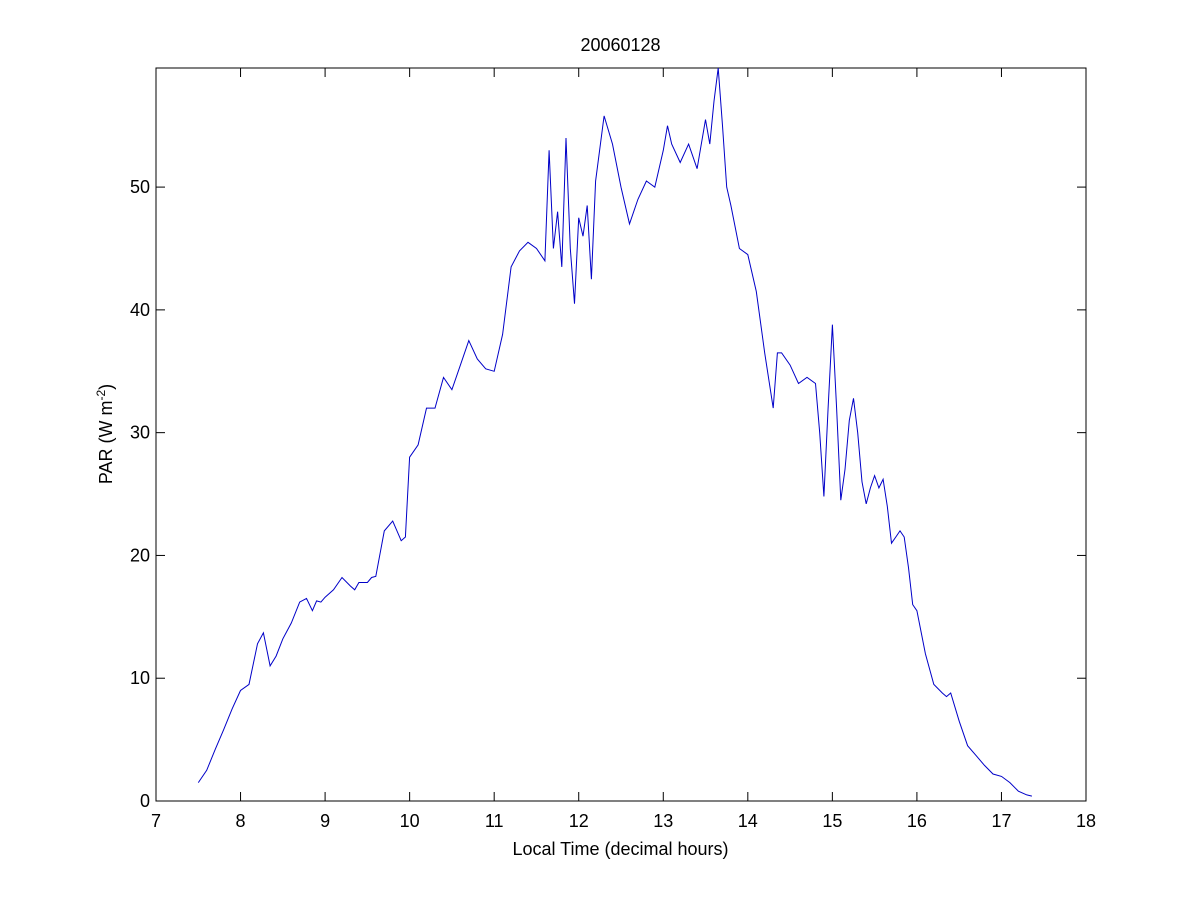 The height and width of the screenshot is (900, 1200). Describe the element at coordinates (579, 821) in the screenshot. I see `x-tick-label: 12` at that location.